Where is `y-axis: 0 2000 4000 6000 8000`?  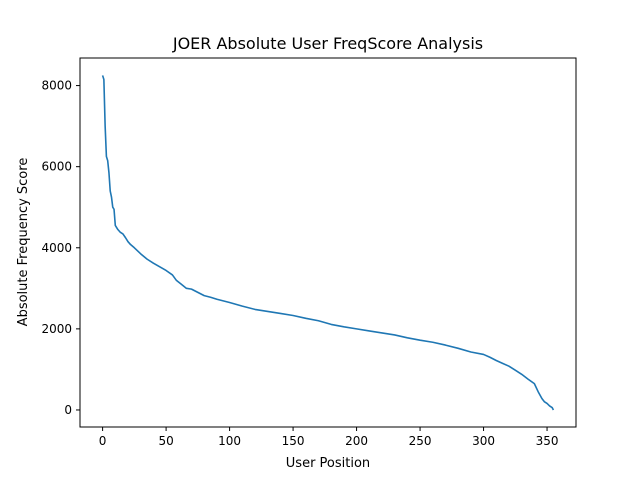 y-axis: 0 2000 4000 6000 8000 is located at coordinates (60, 248).